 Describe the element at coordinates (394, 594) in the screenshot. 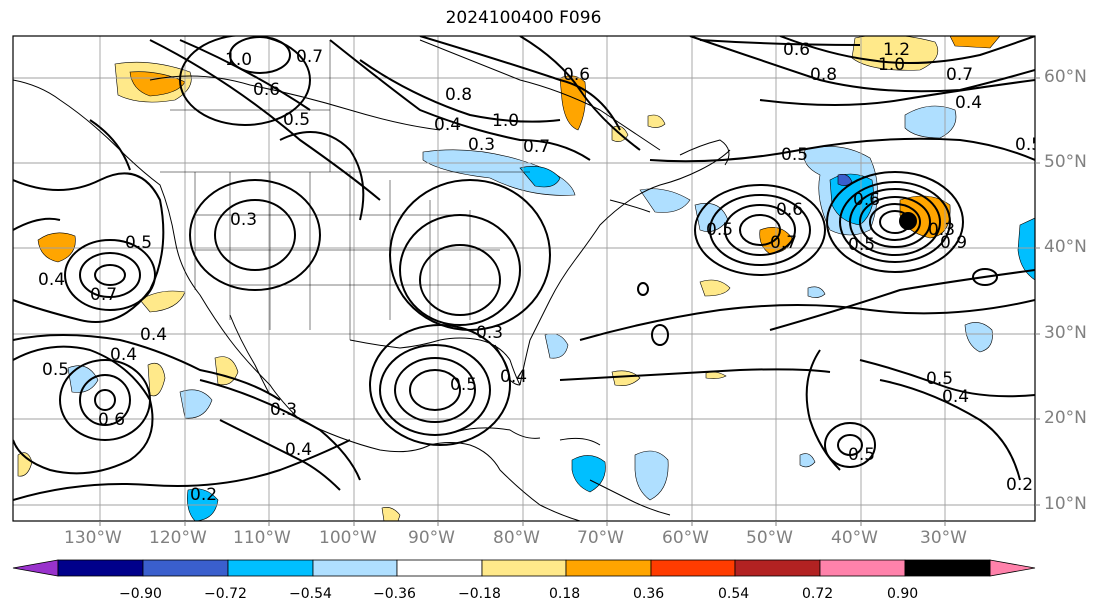

I see `colorbar-tick-label: −0.36` at that location.